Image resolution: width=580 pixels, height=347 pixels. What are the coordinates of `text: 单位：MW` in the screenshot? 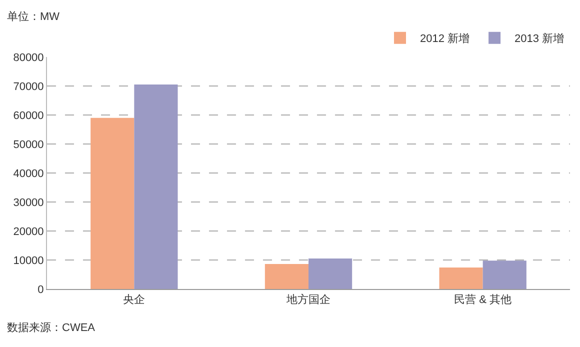 It's located at (33, 16).